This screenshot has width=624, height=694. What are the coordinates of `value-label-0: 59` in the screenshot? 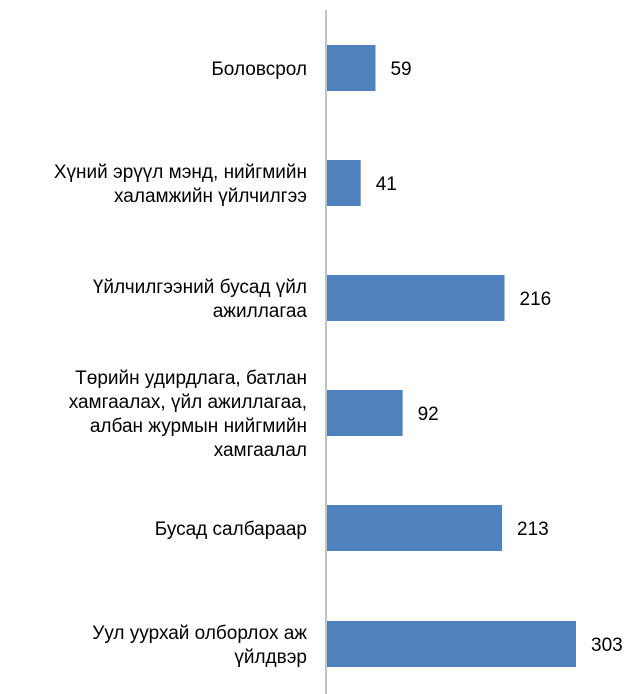 It's located at (400, 69).